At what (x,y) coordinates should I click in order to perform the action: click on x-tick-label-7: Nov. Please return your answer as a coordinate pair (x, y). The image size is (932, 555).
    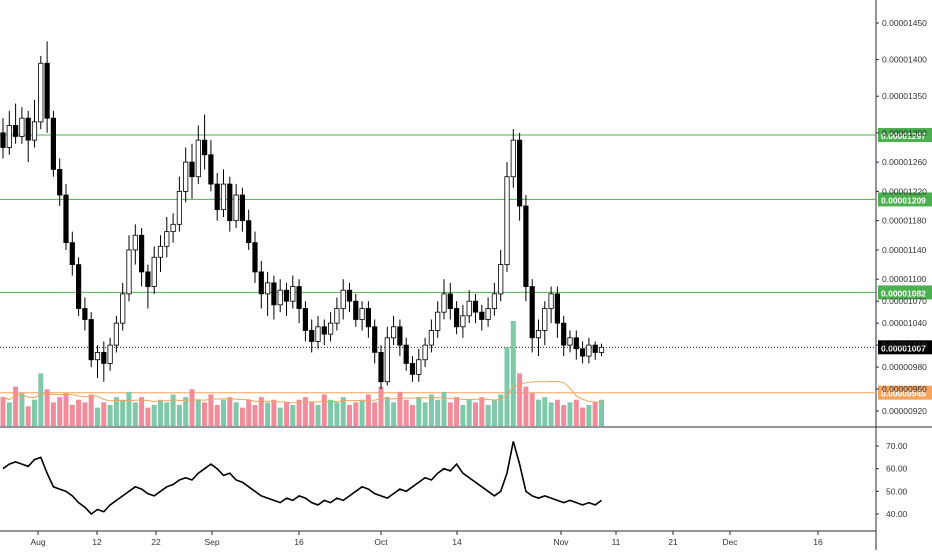
    Looking at the image, I should click on (561, 542).